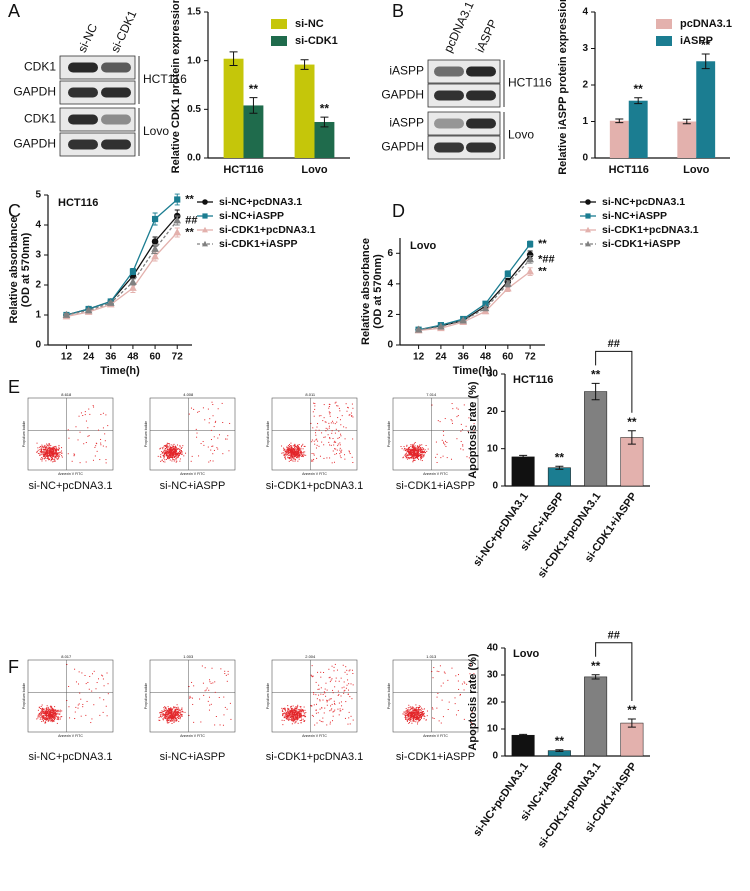  I want to click on flow-quadrant-value: 1.013, so click(431, 656).